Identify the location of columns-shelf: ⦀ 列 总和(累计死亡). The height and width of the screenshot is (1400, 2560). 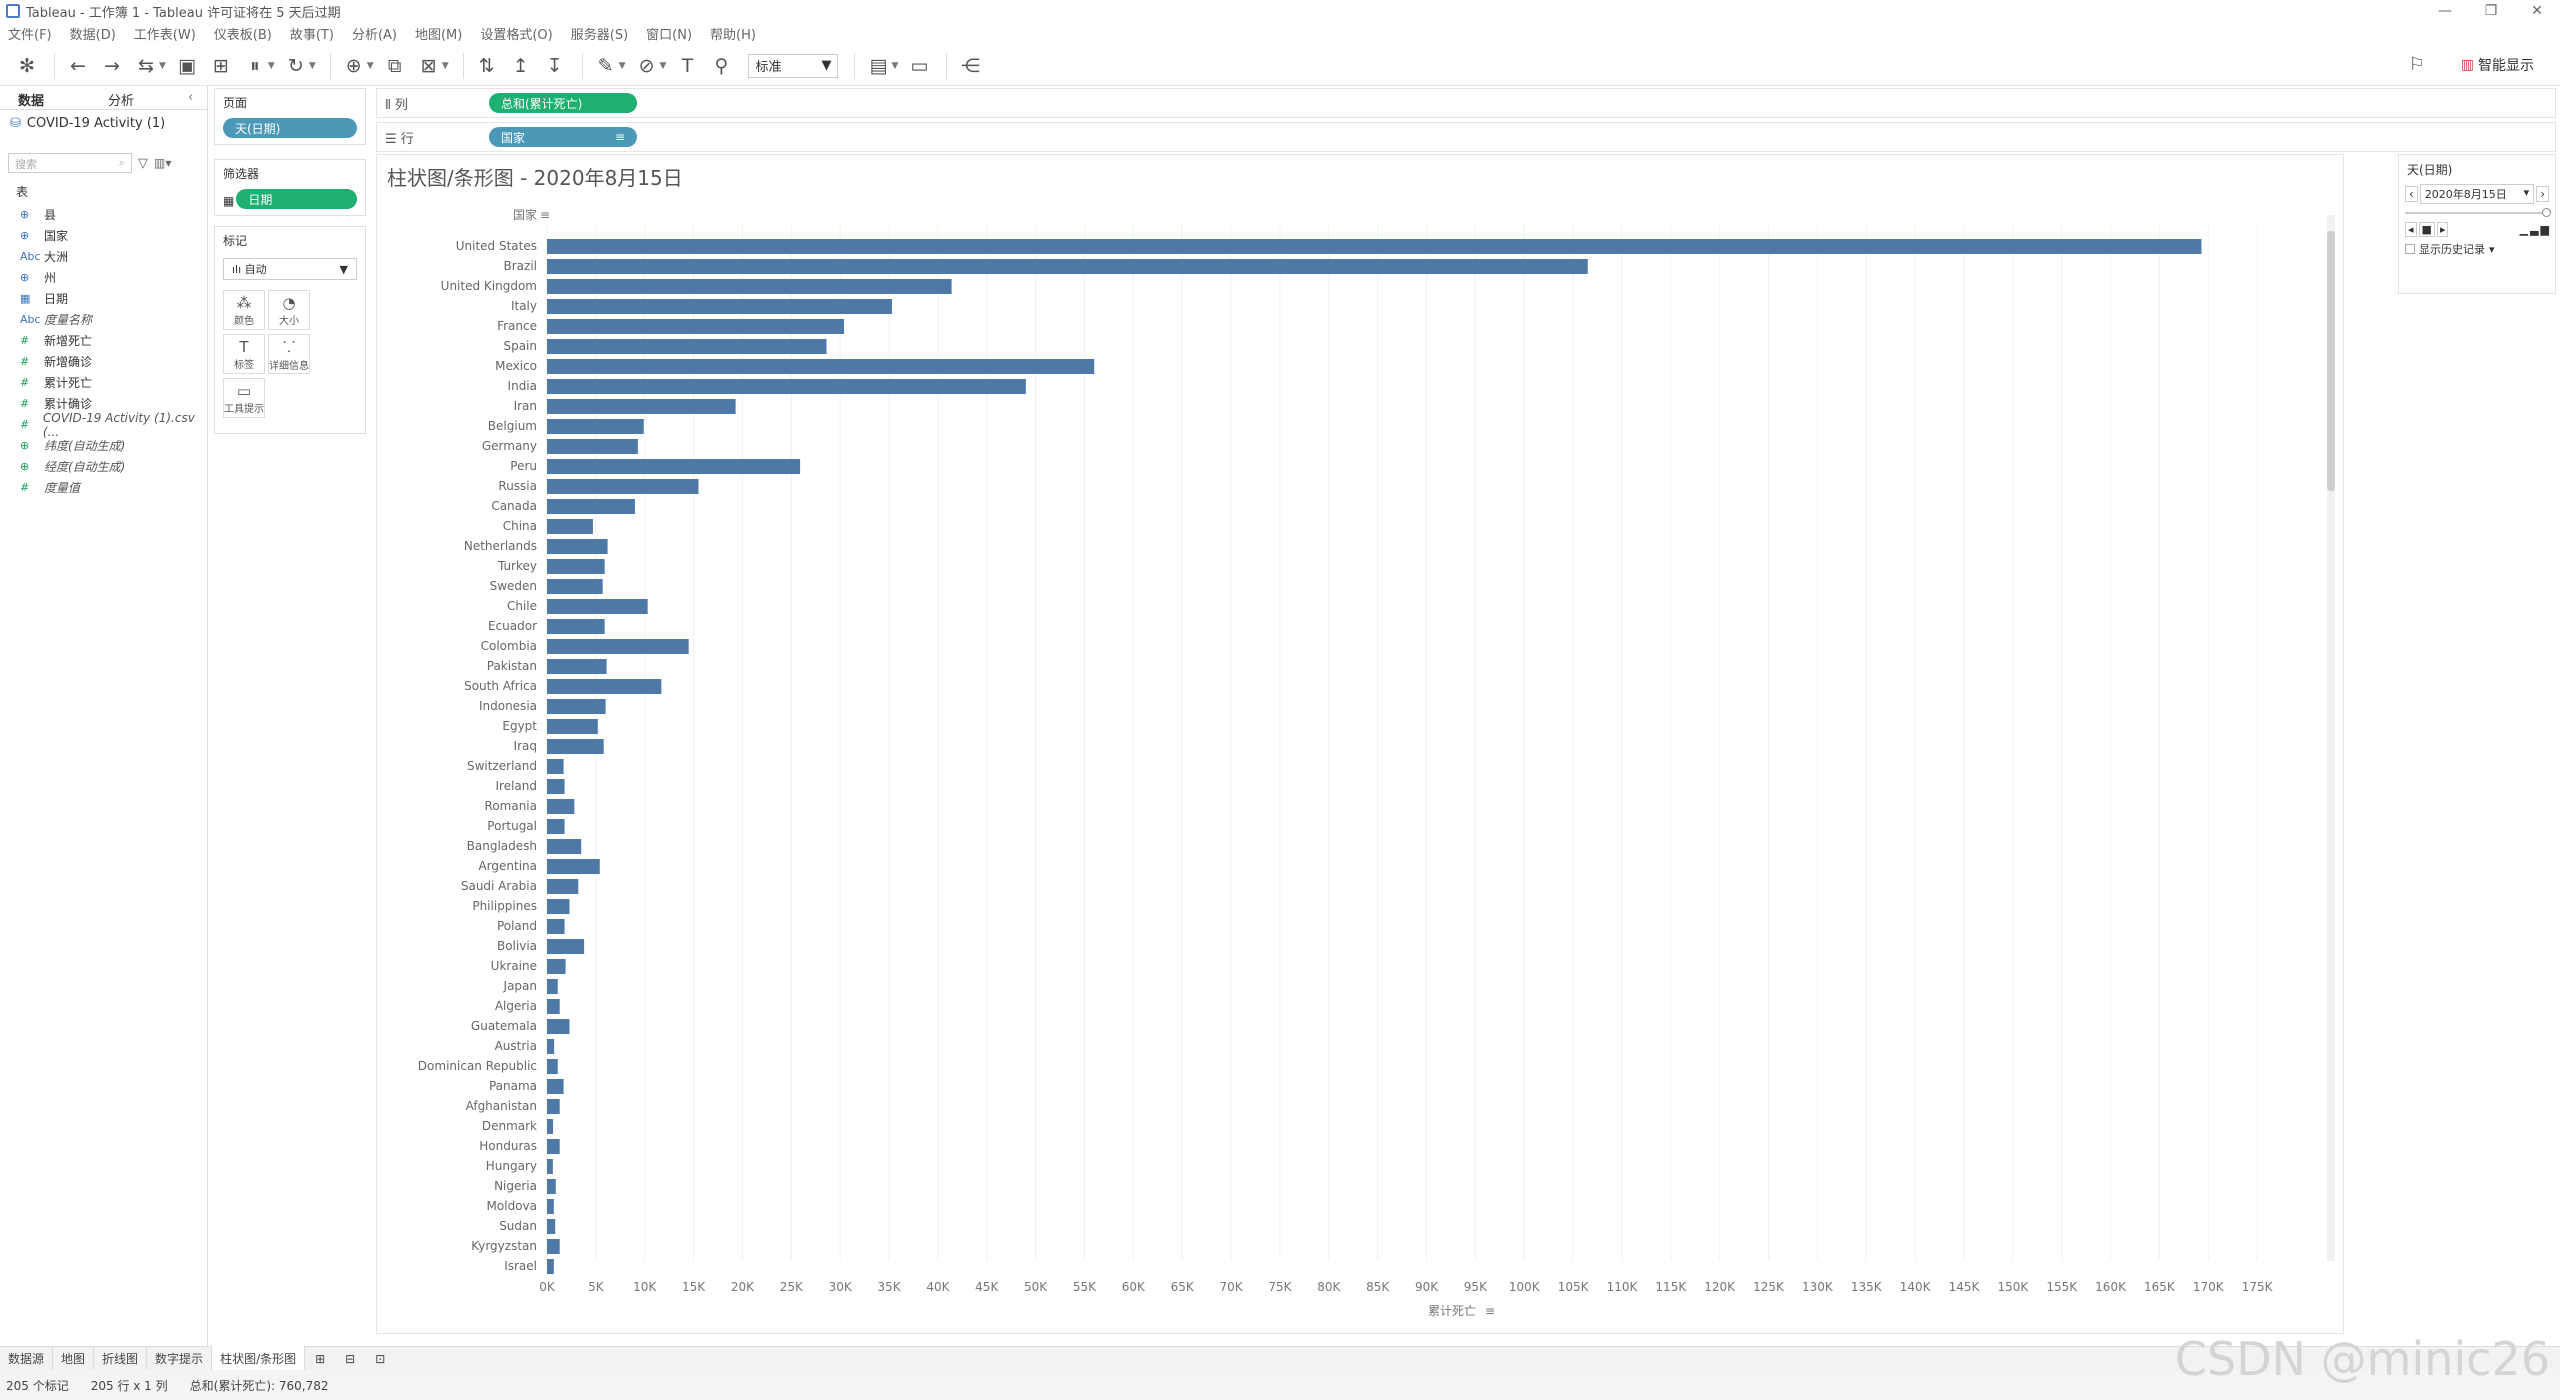
(1466, 103).